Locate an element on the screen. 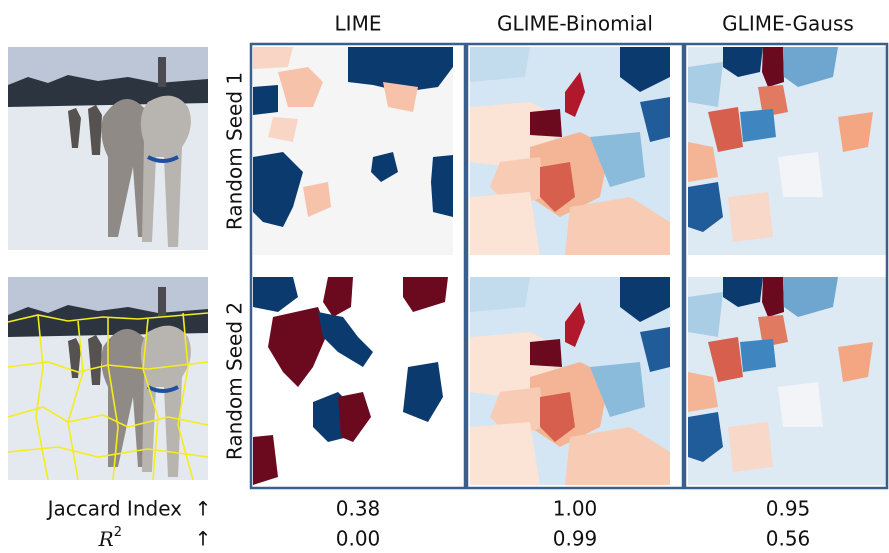 The height and width of the screenshot is (553, 889). column-header: GLIME-Gauss is located at coordinates (788, 24).